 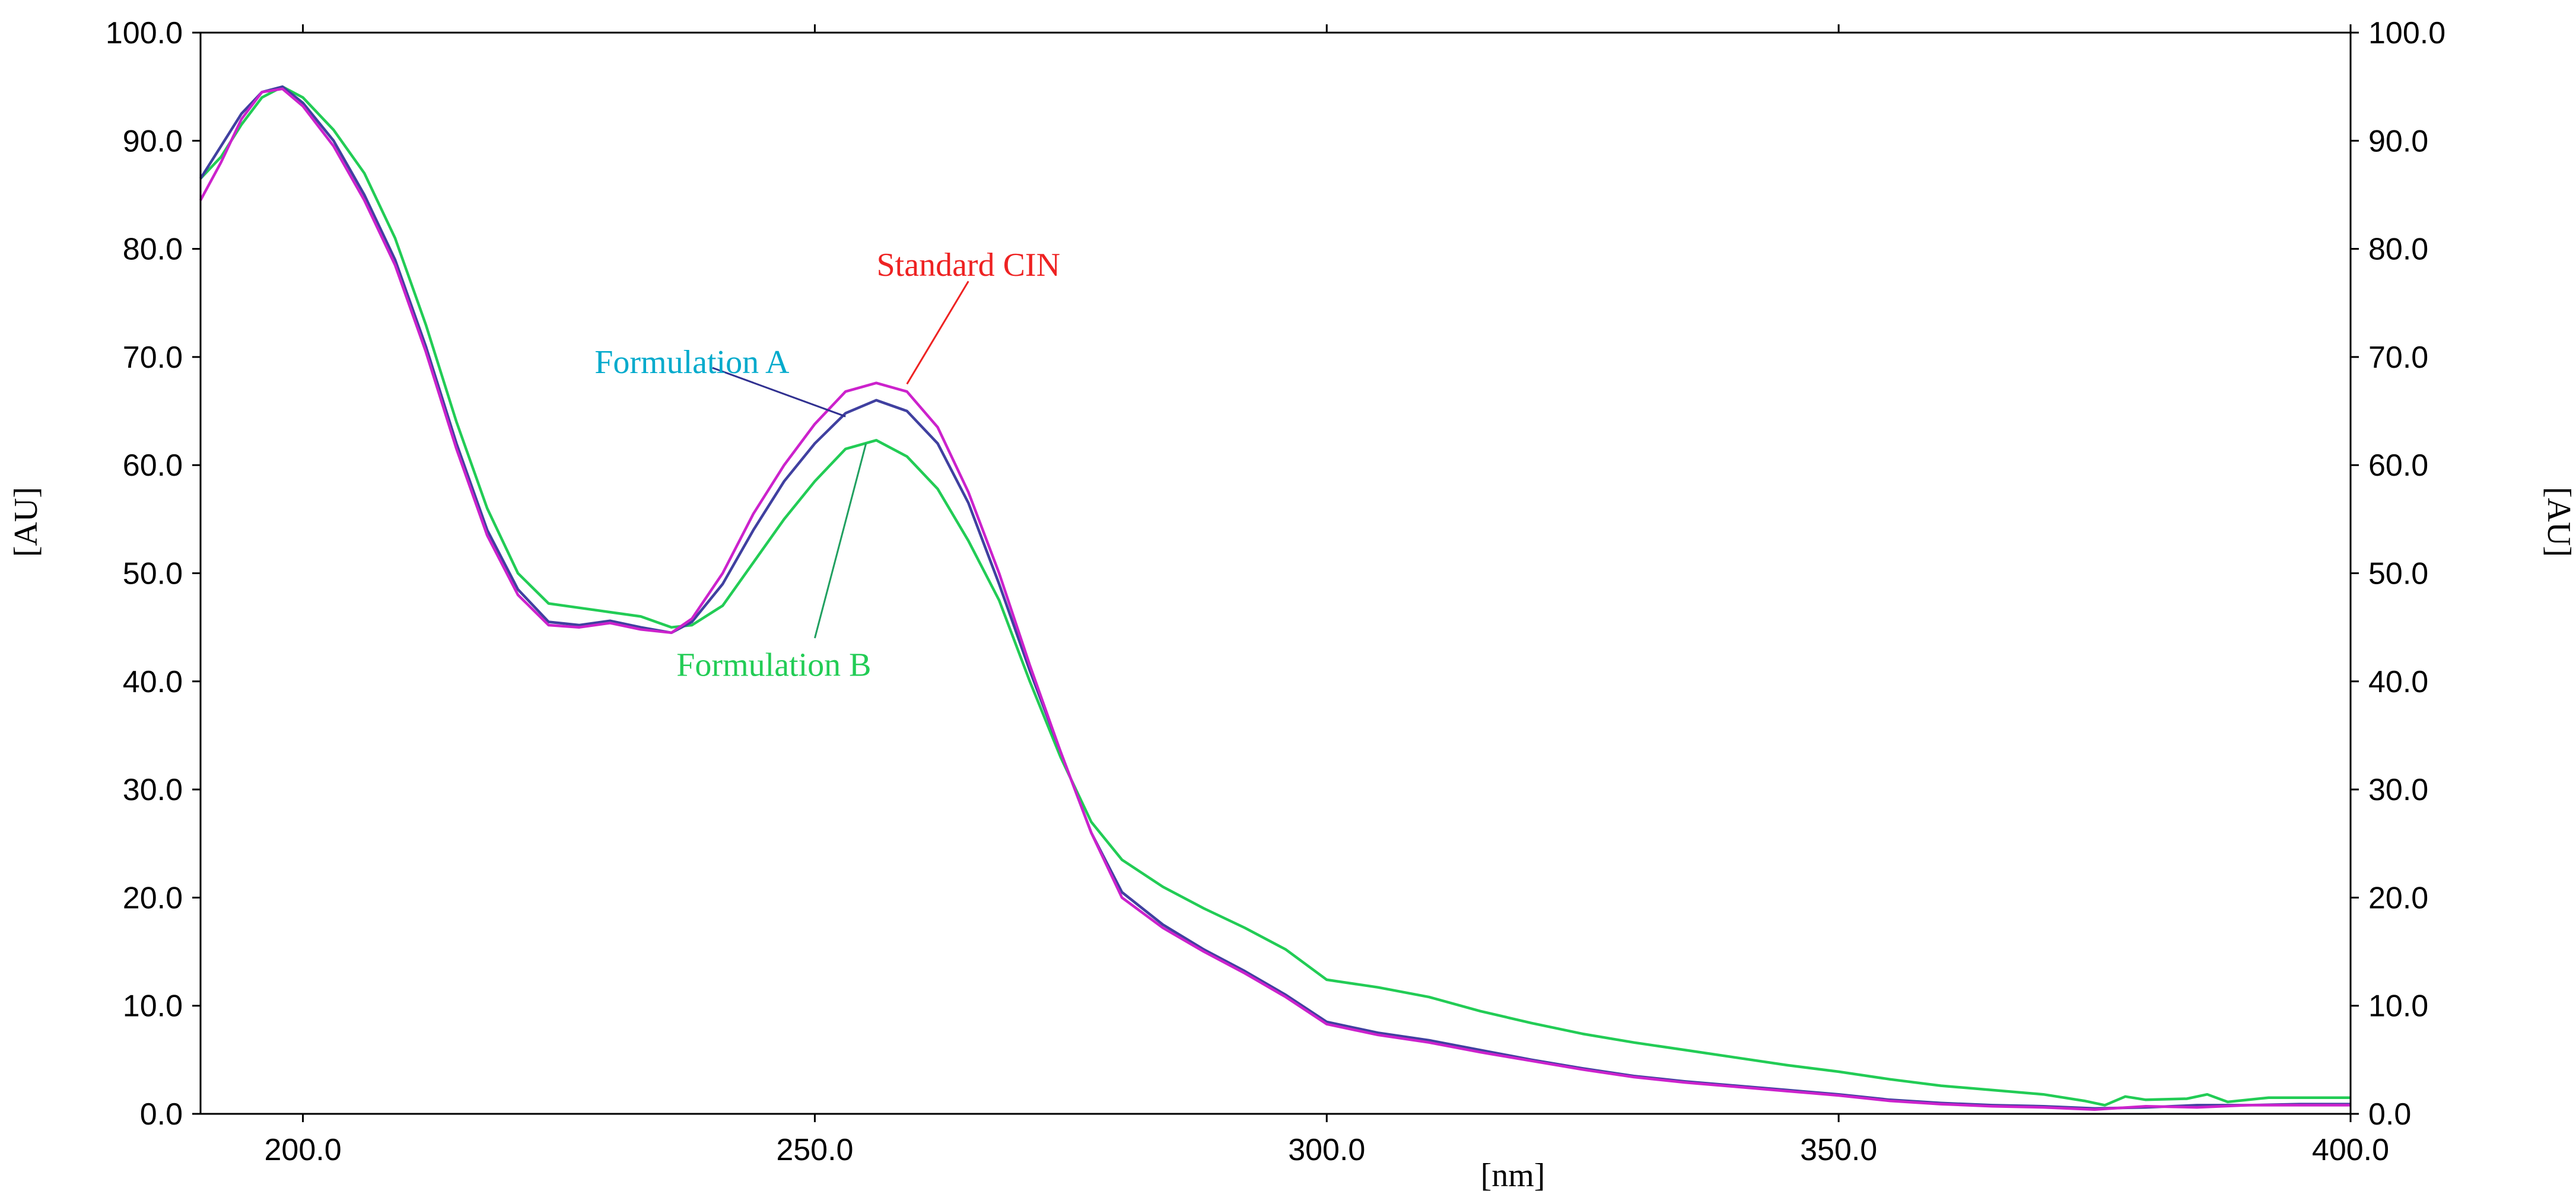 What do you see at coordinates (779, 392) in the screenshot?
I see `annotation-leader-formulation-a` at bounding box center [779, 392].